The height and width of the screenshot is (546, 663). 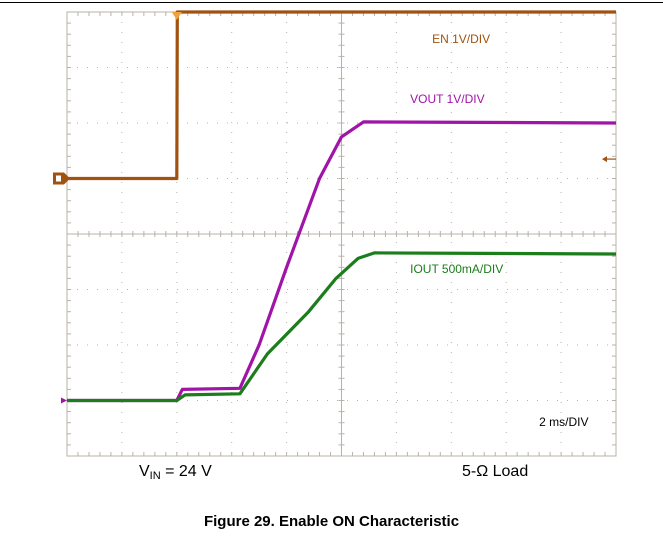 What do you see at coordinates (64, 400) in the screenshot?
I see `vout-ground-marker-icon` at bounding box center [64, 400].